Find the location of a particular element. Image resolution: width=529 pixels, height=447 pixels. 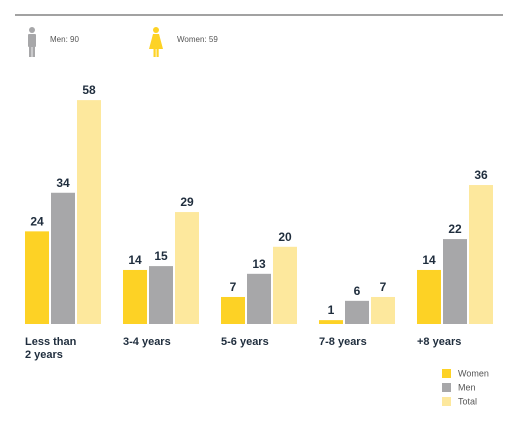

value-label: 13 is located at coordinates (259, 264).